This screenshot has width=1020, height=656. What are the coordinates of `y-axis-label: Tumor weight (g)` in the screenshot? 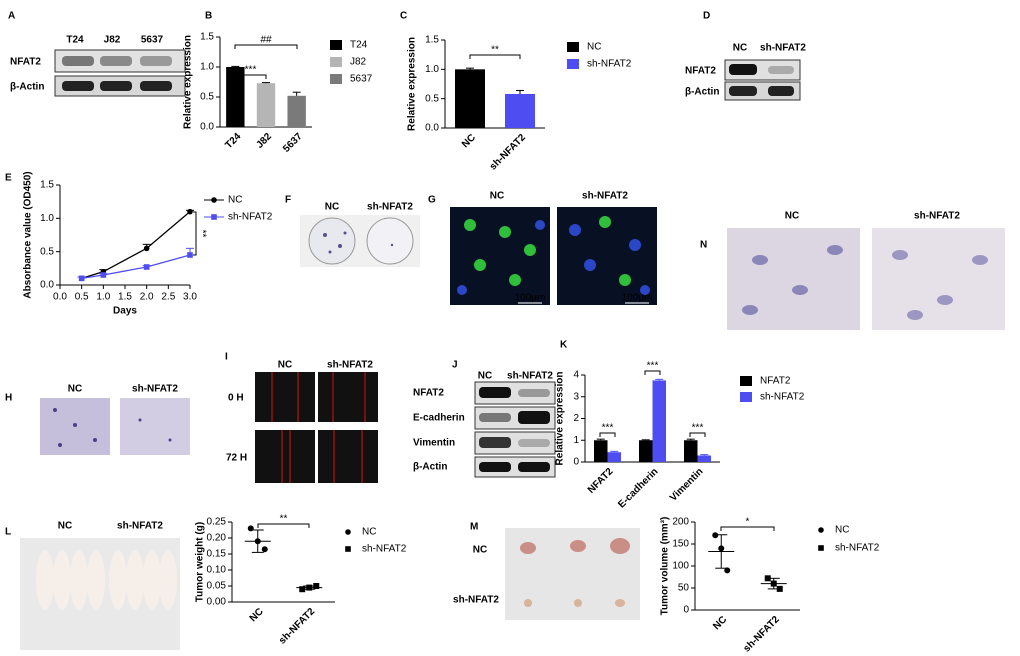 It's located at (200, 562).